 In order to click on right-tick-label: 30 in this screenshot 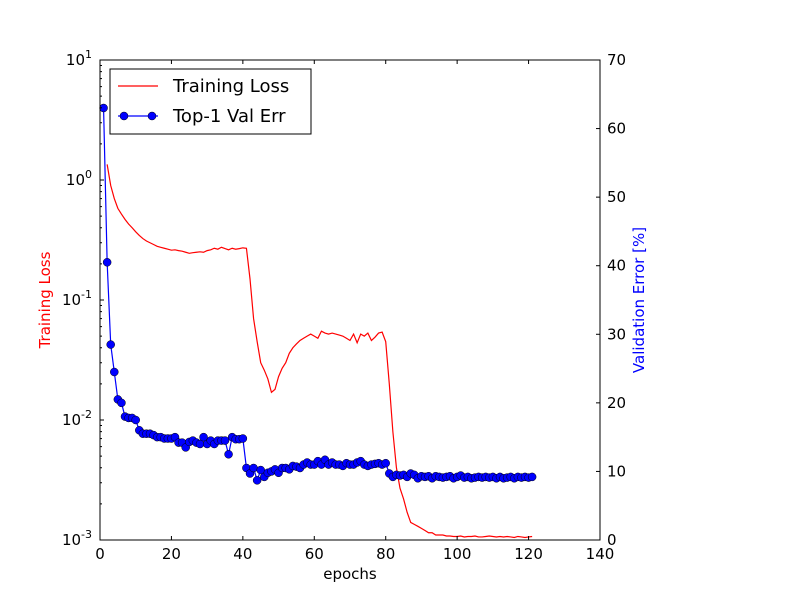, I will do `click(616, 334)`.